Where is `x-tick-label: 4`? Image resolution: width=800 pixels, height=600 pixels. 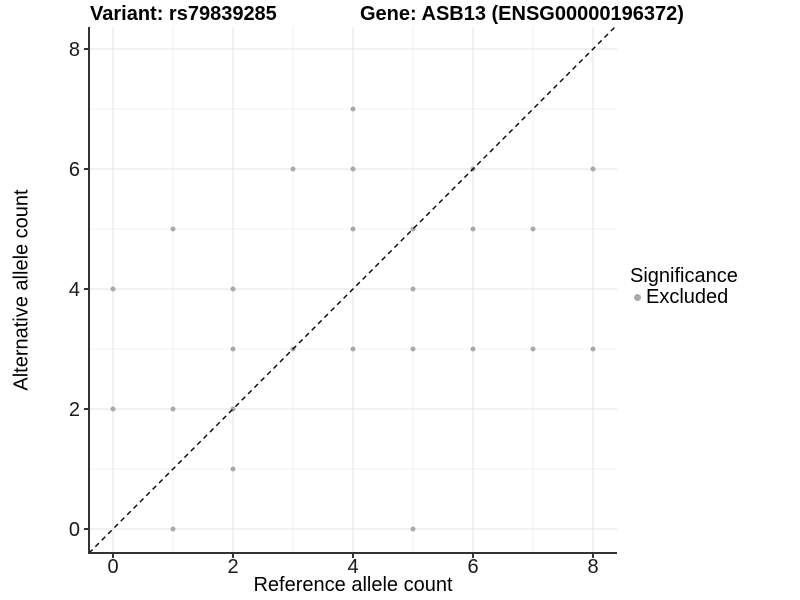 x-tick-label: 4 is located at coordinates (352, 567).